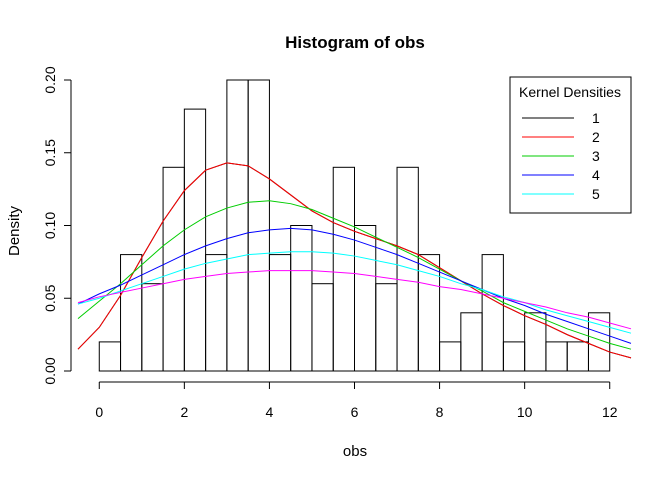 This screenshot has width=672, height=480. What do you see at coordinates (596, 194) in the screenshot?
I see `legend-label-5: 5` at bounding box center [596, 194].